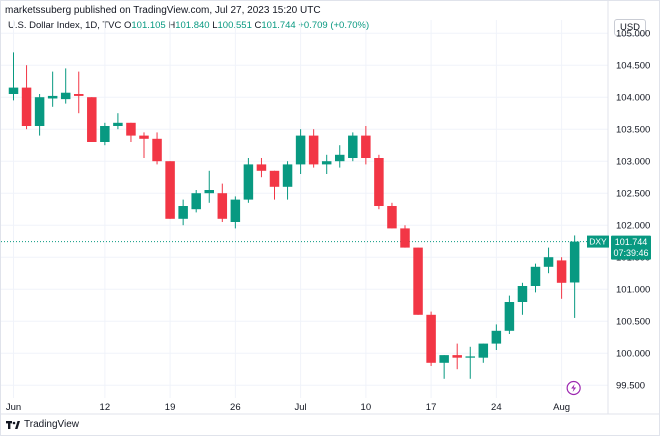 The height and width of the screenshot is (436, 660). Describe the element at coordinates (301, 407) in the screenshot. I see `time-tick-label: Jul` at that location.